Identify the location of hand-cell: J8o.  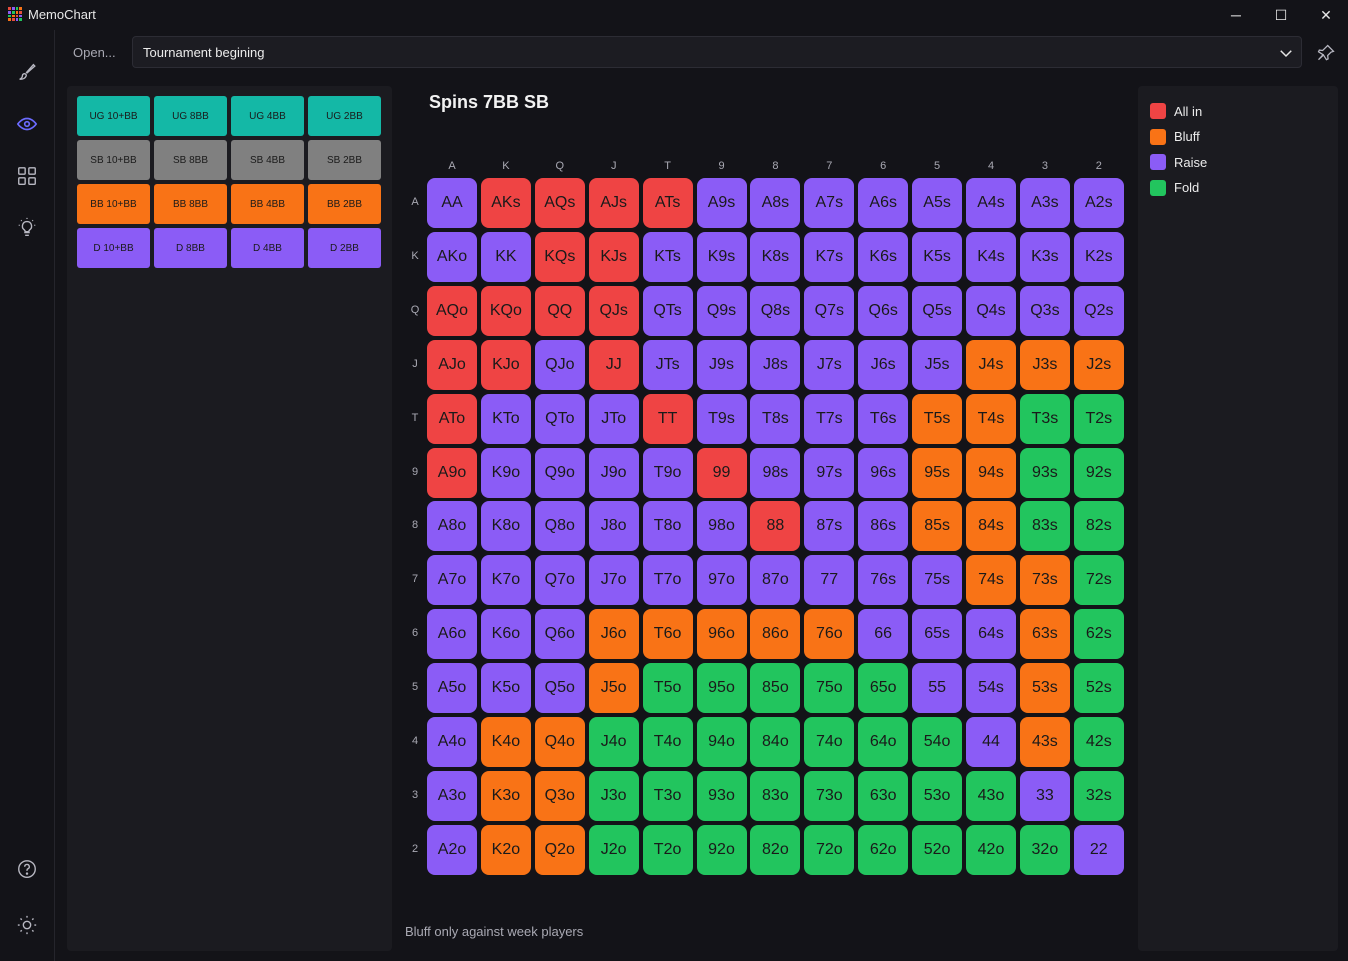
(613, 526).